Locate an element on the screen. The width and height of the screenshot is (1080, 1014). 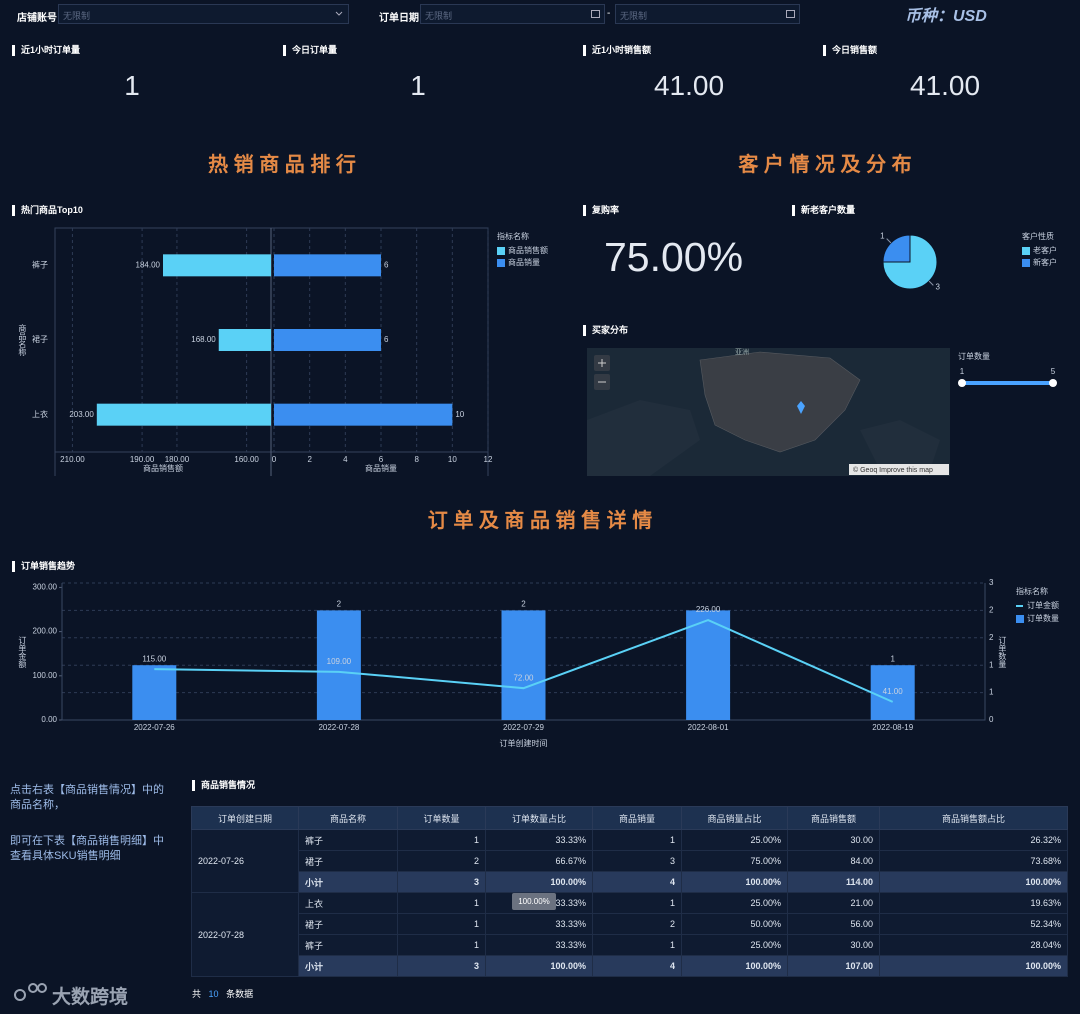
x-tick-label: 2022-08-01 is located at coordinates (708, 727).